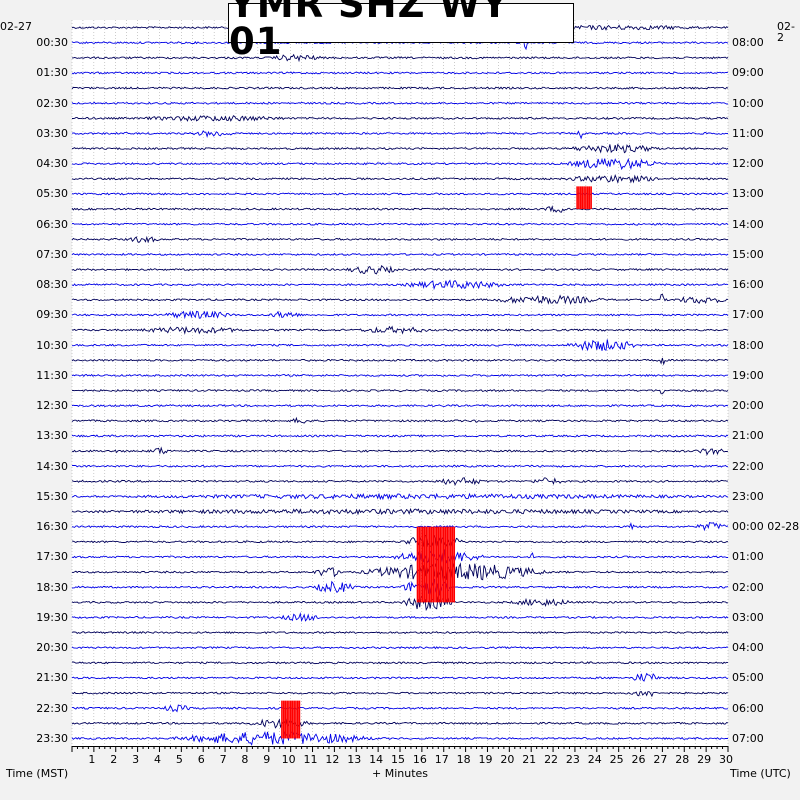 The image size is (800, 800). What do you see at coordinates (748, 194) in the screenshot?
I see `right-time-label: 13:00` at bounding box center [748, 194].